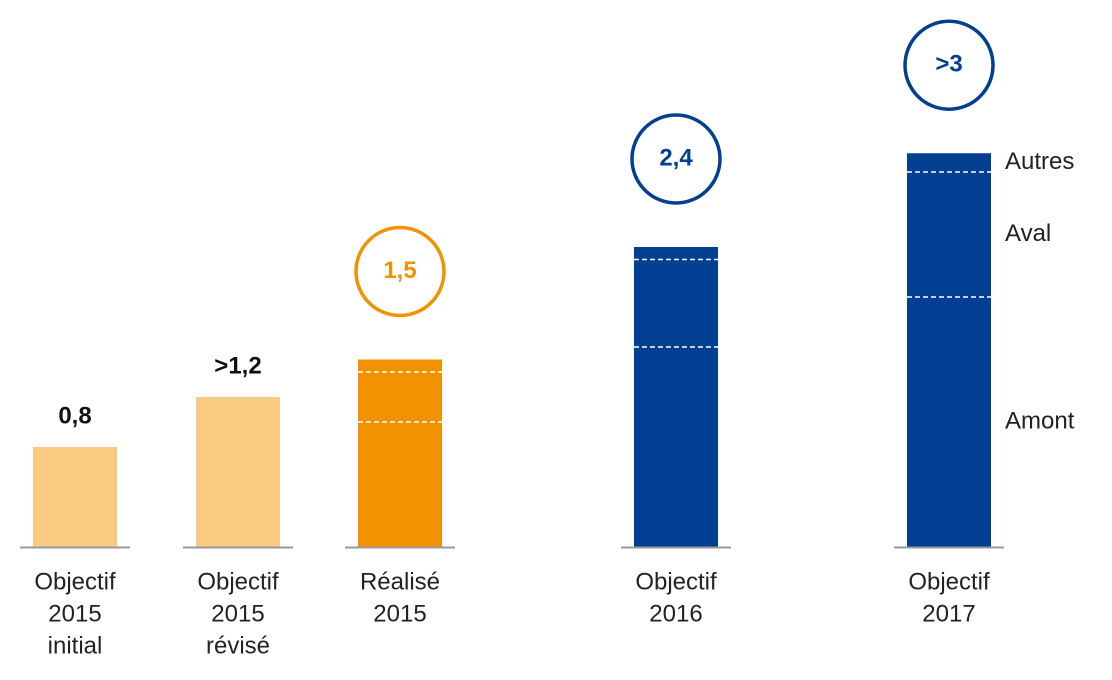  I want to click on value-label: >1,2, so click(237, 365).